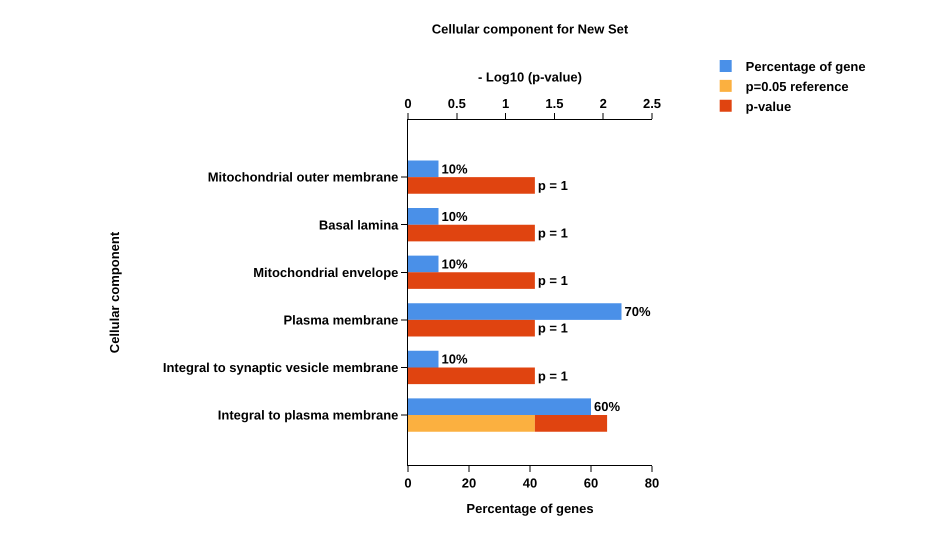 The image size is (937, 541). I want to click on y-tick-label: Mitochondrial outer membrane, so click(303, 177).